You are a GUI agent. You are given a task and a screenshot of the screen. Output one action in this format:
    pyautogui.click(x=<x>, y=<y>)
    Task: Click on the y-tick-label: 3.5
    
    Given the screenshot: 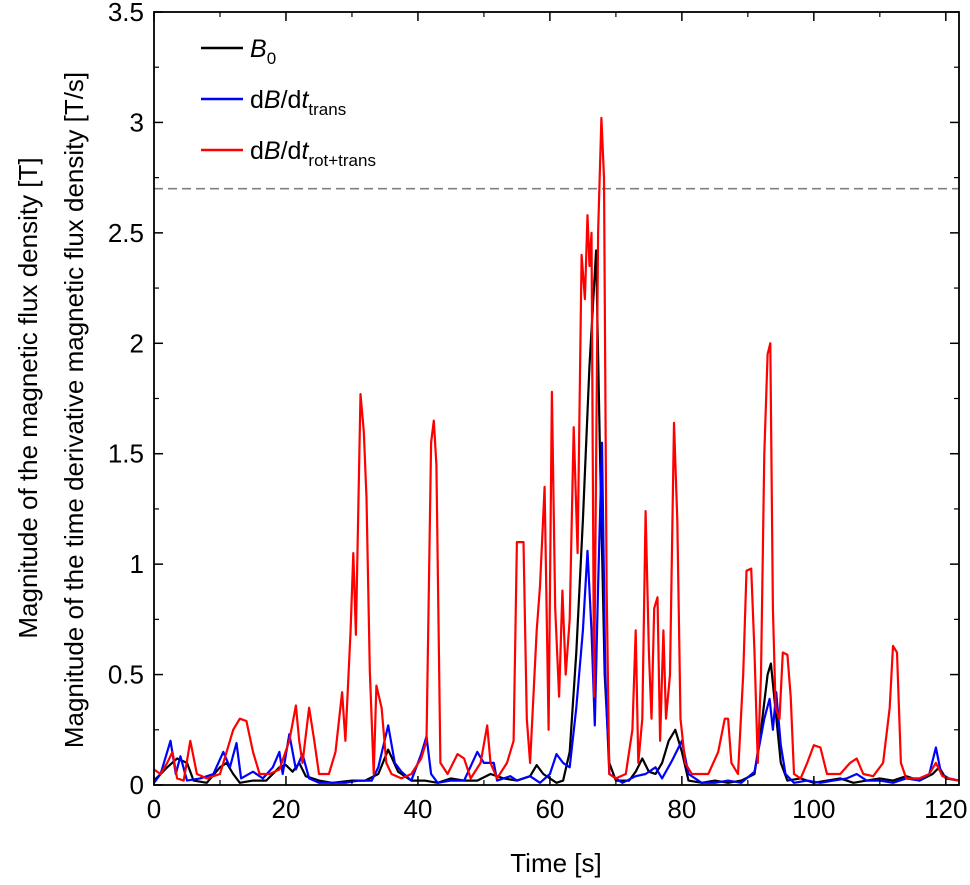 What is the action you would take?
    pyautogui.click(x=126, y=13)
    